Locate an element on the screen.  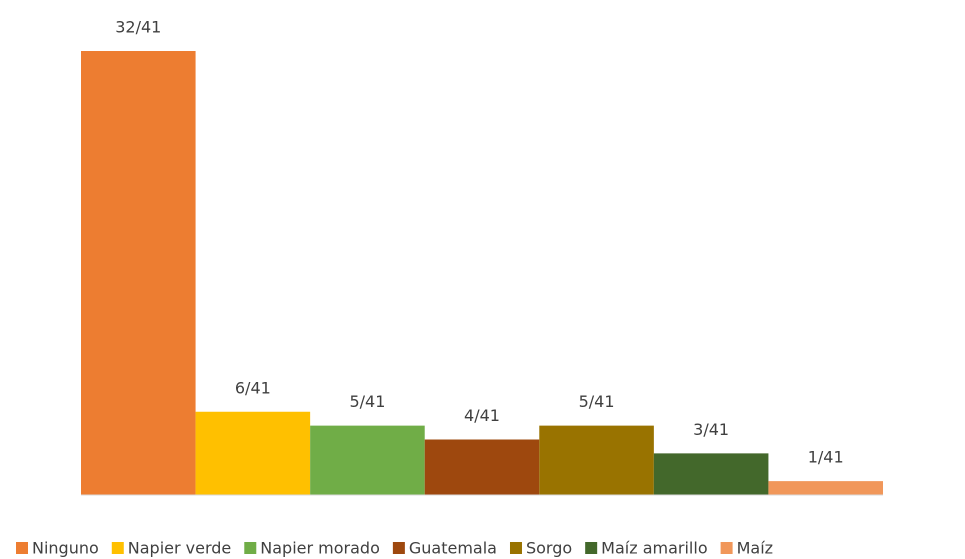
legend-label: Napier morado is located at coordinates (320, 548).